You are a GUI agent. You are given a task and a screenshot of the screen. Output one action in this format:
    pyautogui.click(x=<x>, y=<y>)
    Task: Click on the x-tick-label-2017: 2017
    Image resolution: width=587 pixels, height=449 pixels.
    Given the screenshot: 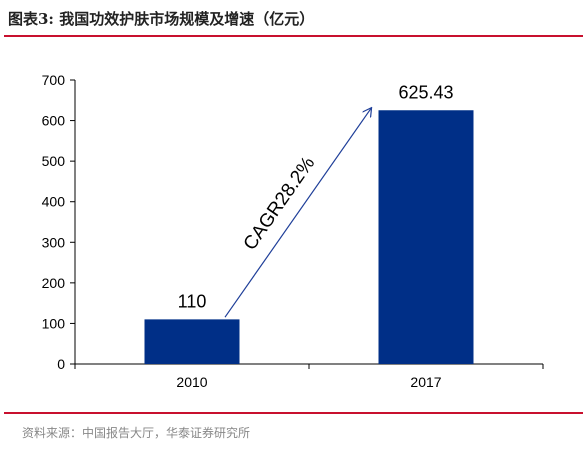 What is the action you would take?
    pyautogui.click(x=425, y=382)
    